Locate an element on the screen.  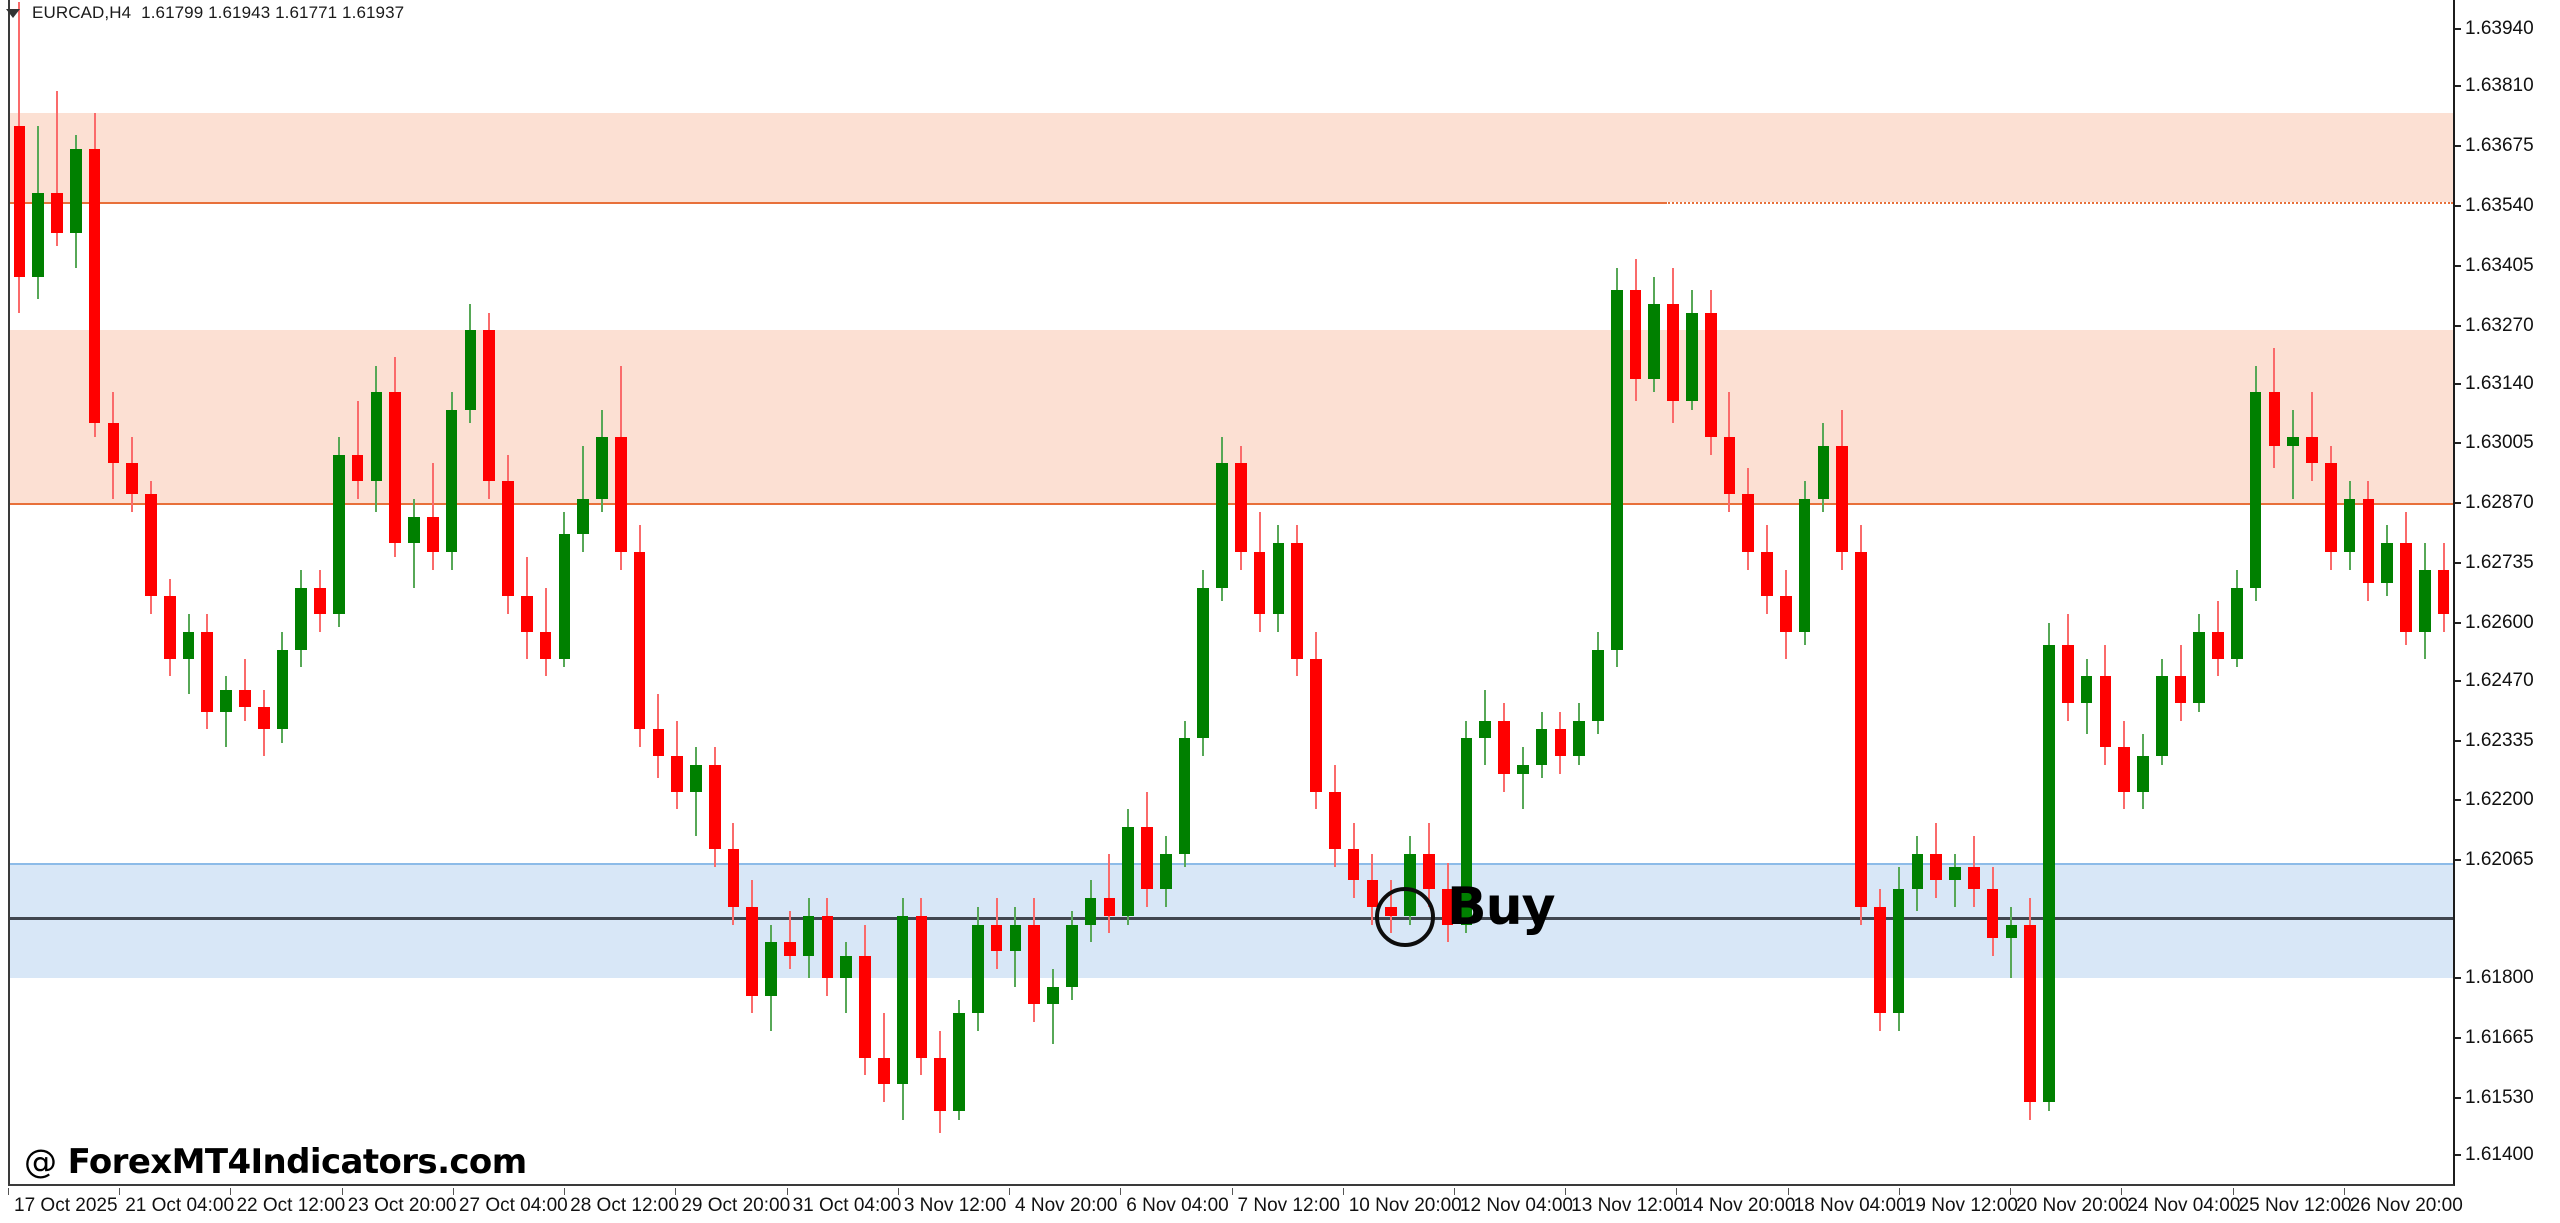
price-tick-label: 1.63270 is located at coordinates (2499, 325).